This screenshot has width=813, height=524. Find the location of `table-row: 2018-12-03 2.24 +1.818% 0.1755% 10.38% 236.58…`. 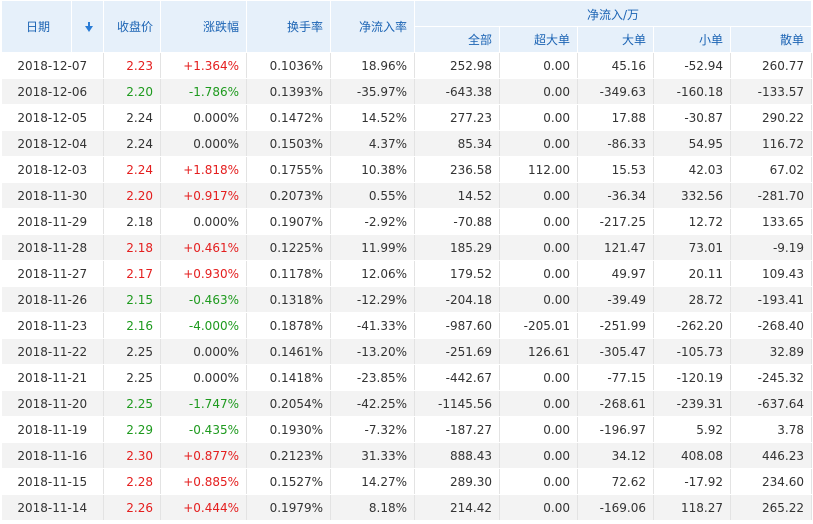

table-row: 2018-12-03 2.24 +1.818% 0.1755% 10.38% 236.58… is located at coordinates (406, 169).